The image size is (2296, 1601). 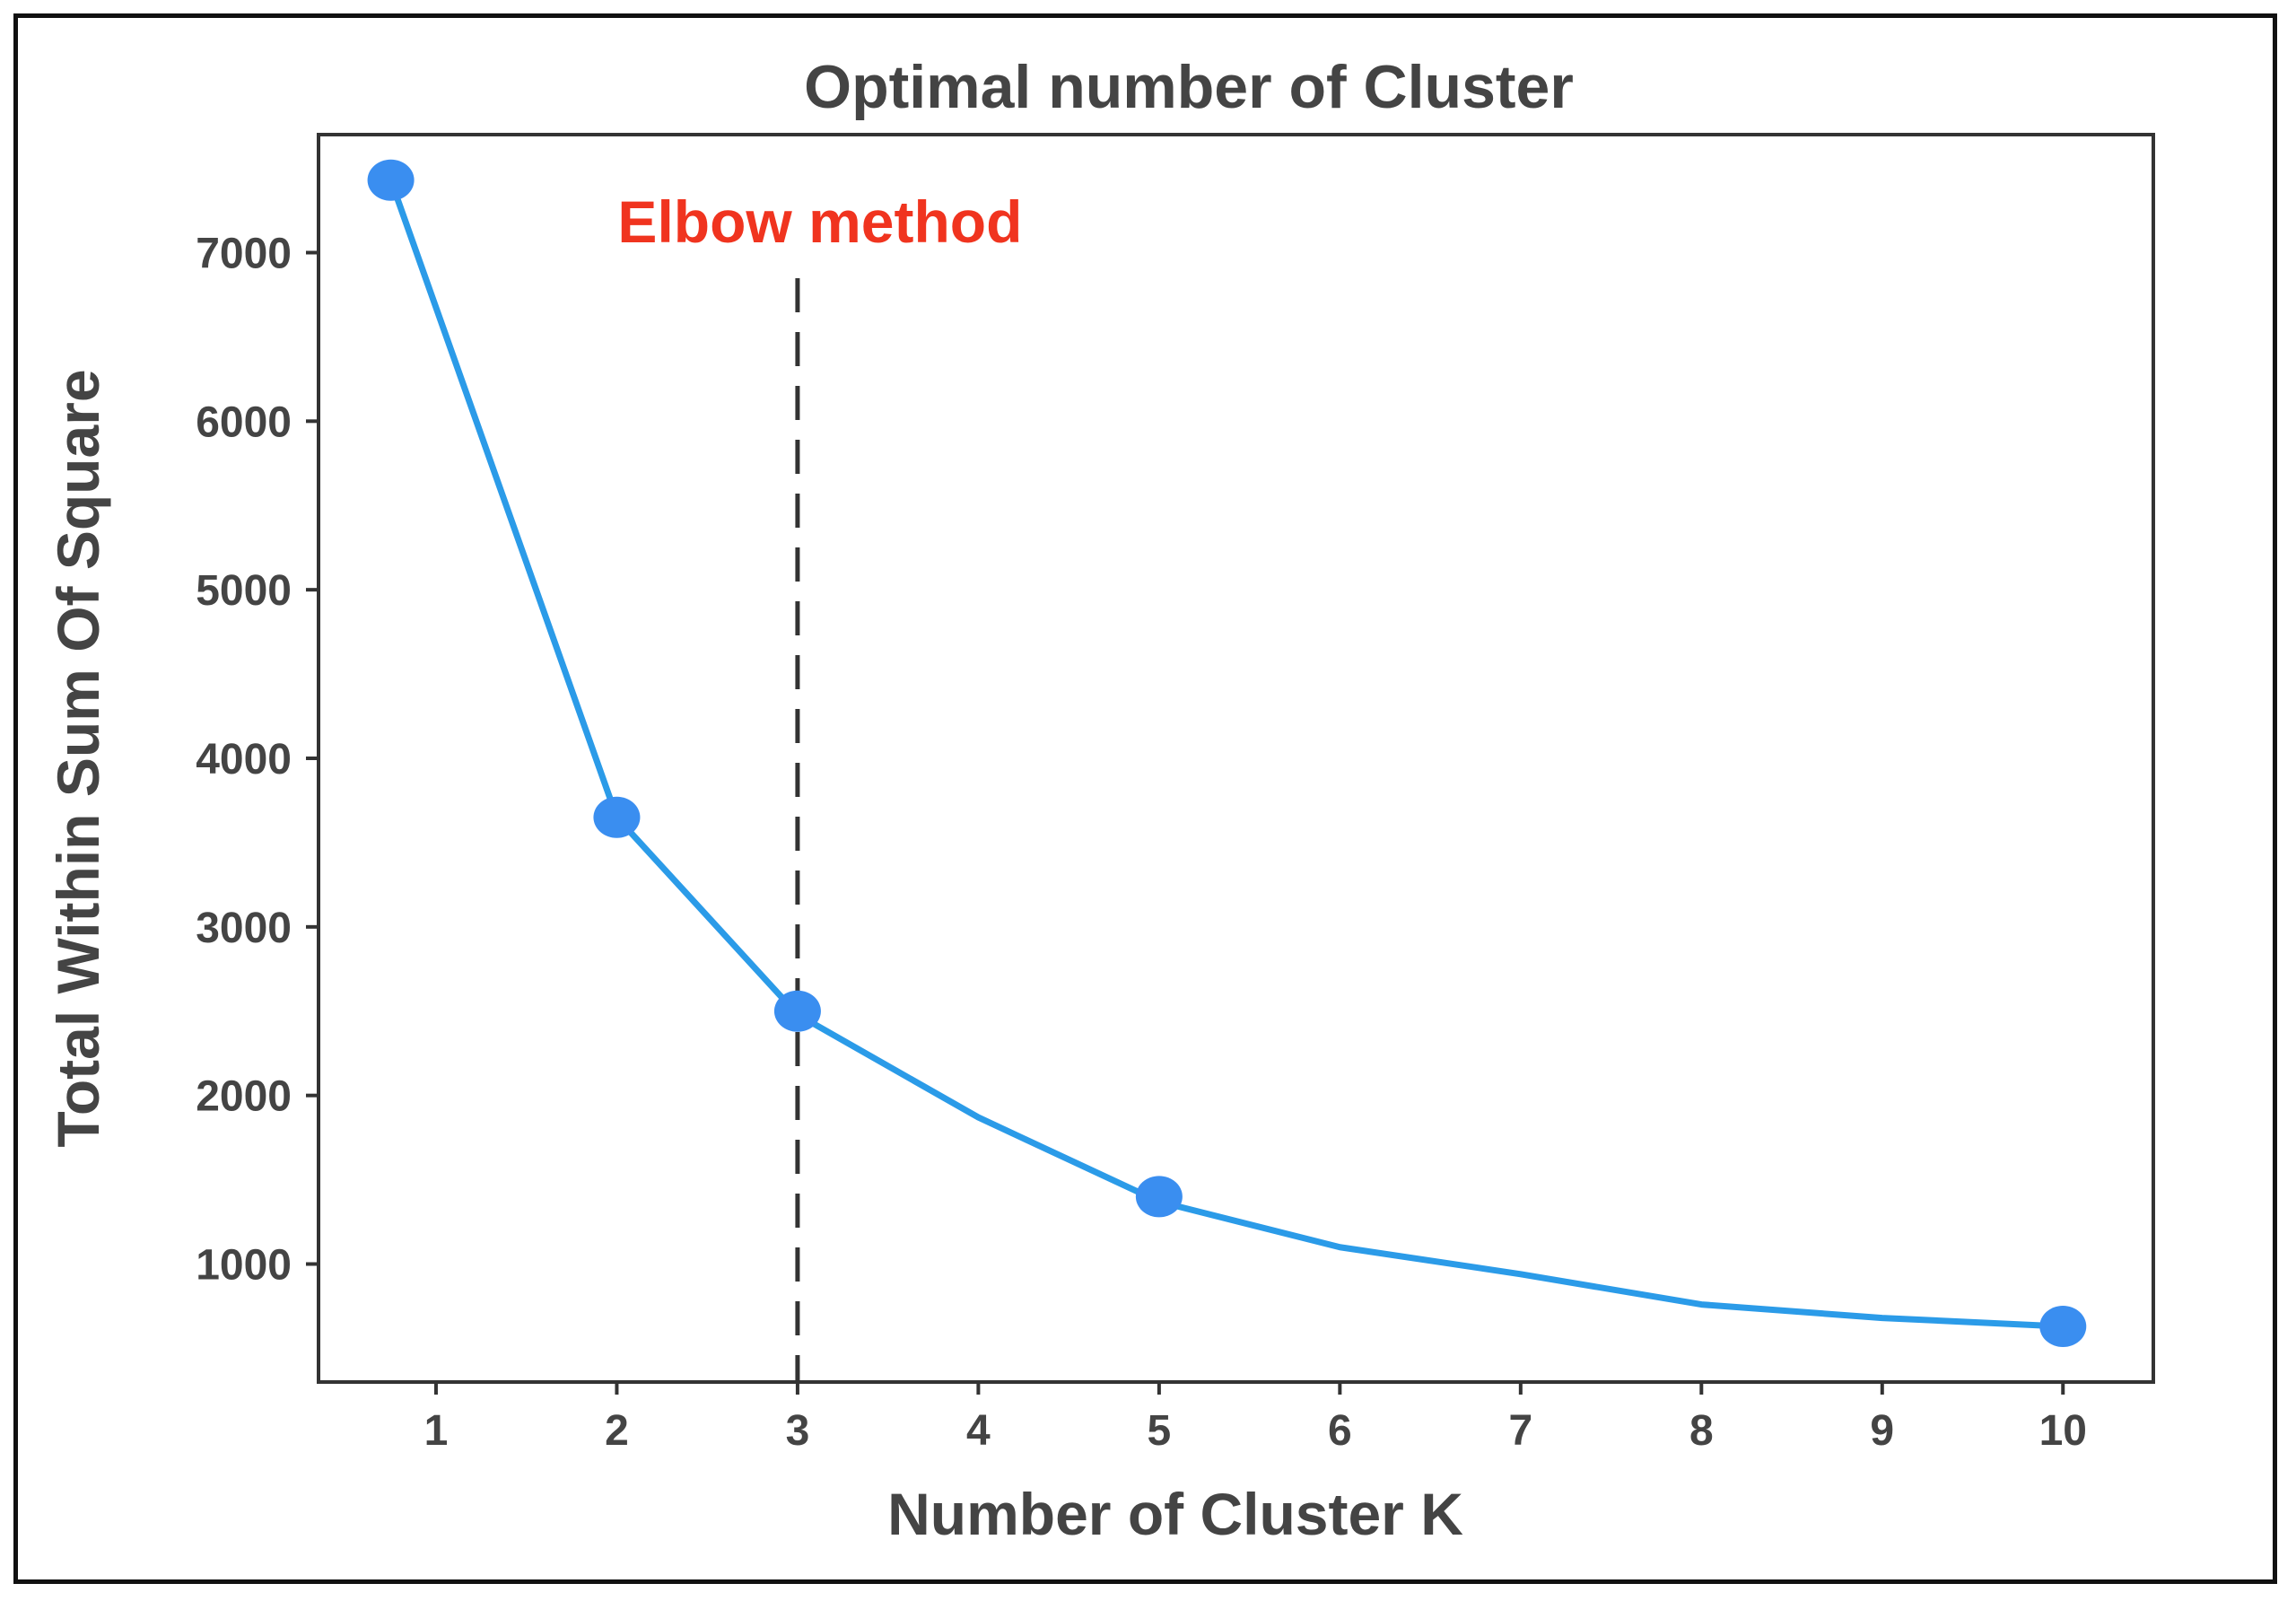 What do you see at coordinates (1882, 1431) in the screenshot?
I see `x-tick-label: 9` at bounding box center [1882, 1431].